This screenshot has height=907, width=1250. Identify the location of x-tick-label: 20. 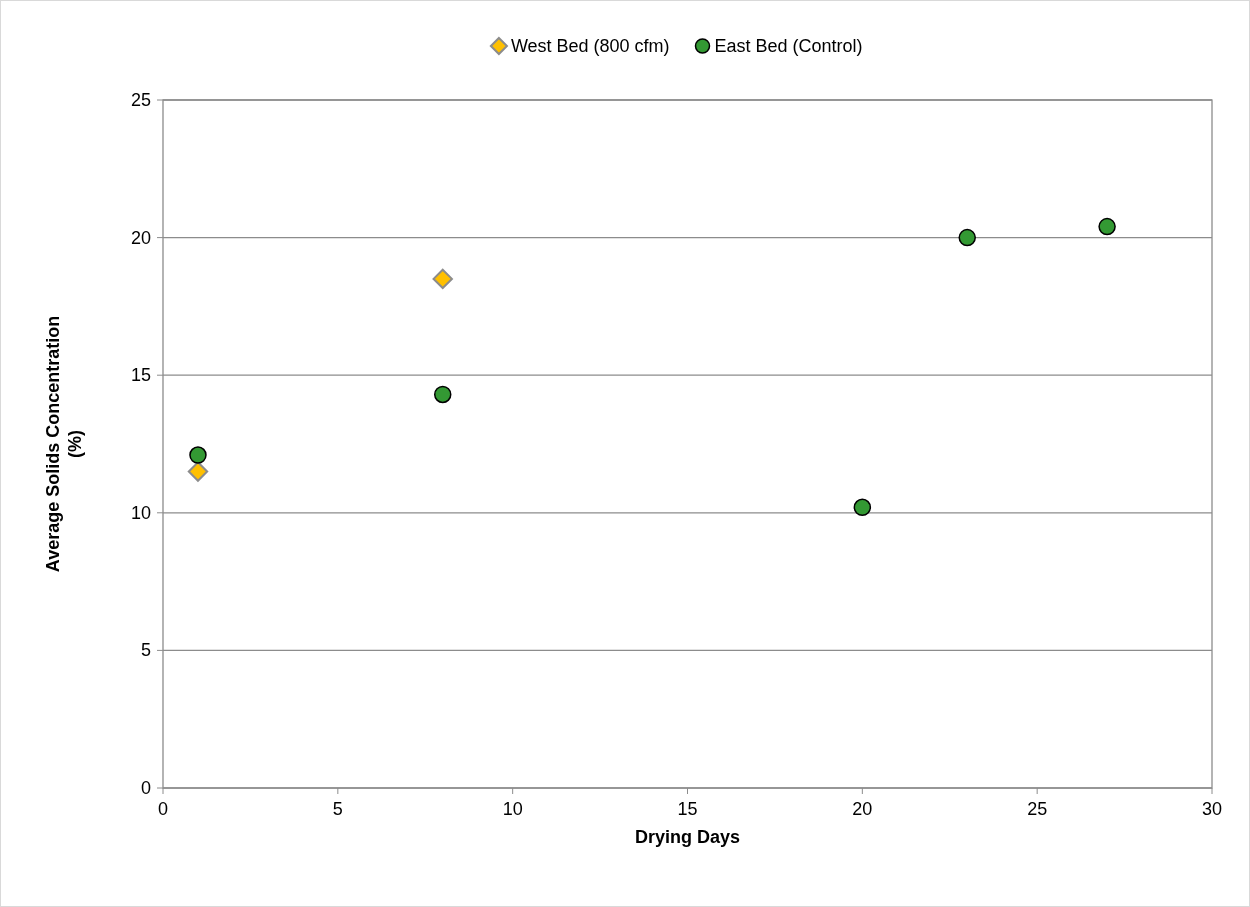
(862, 809).